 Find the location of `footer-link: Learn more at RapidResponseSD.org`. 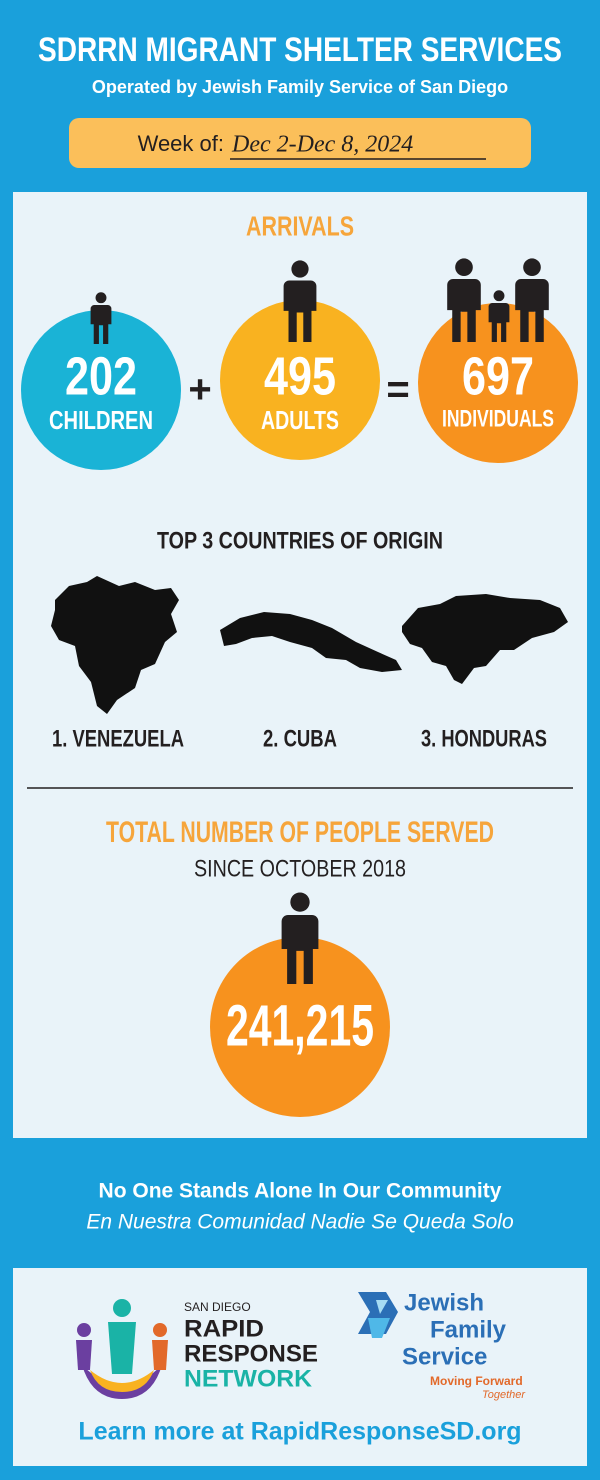

footer-link: Learn more at RapidResponseSD.org is located at coordinates (299, 1432).